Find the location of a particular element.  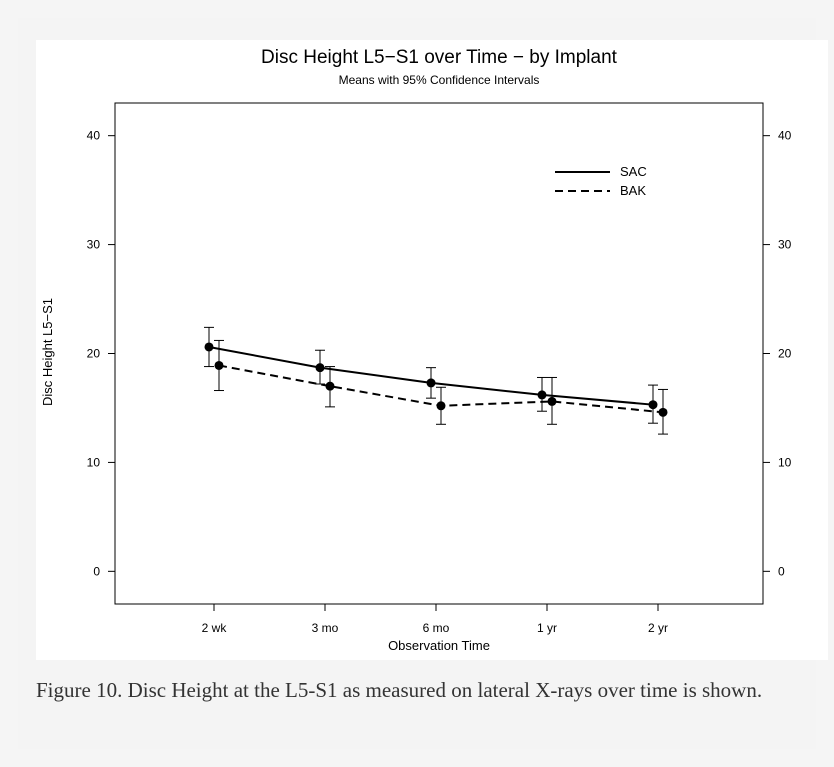

chart-title: Disc Height L5−S1 over Time − by Implant is located at coordinates (439, 57).